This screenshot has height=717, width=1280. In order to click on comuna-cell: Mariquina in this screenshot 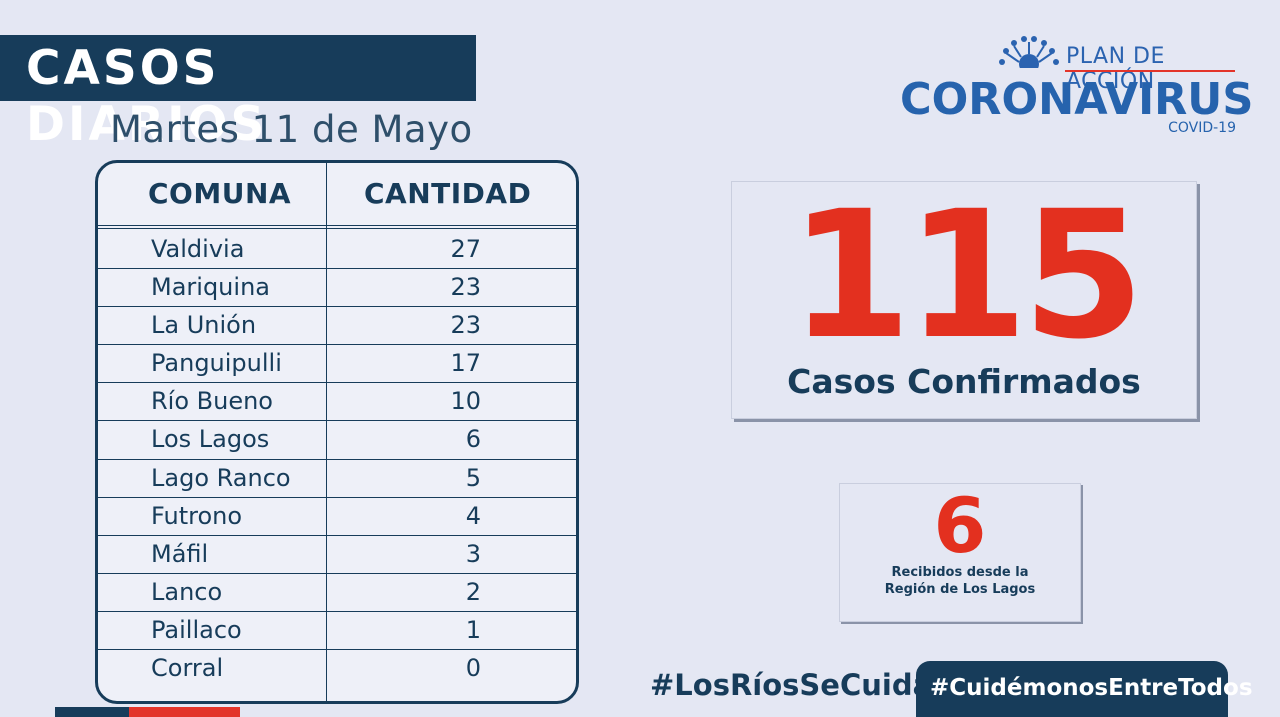, I will do `click(210, 287)`.